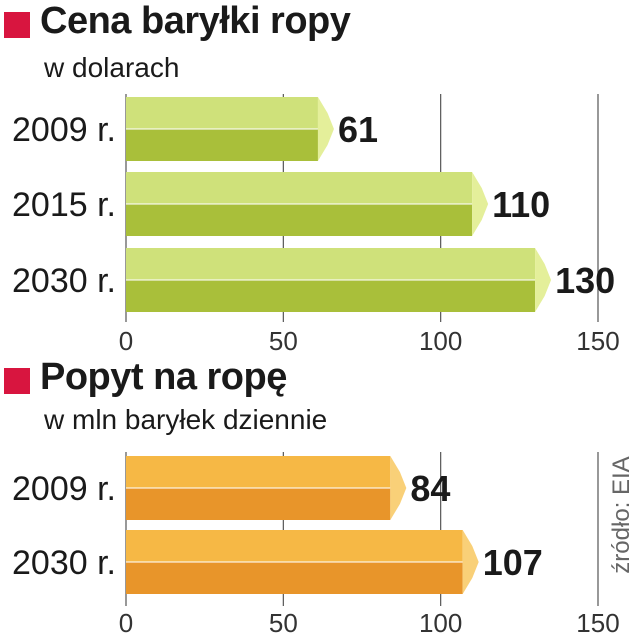  What do you see at coordinates (358, 129) in the screenshot?
I see `chart1-value-label: 61` at bounding box center [358, 129].